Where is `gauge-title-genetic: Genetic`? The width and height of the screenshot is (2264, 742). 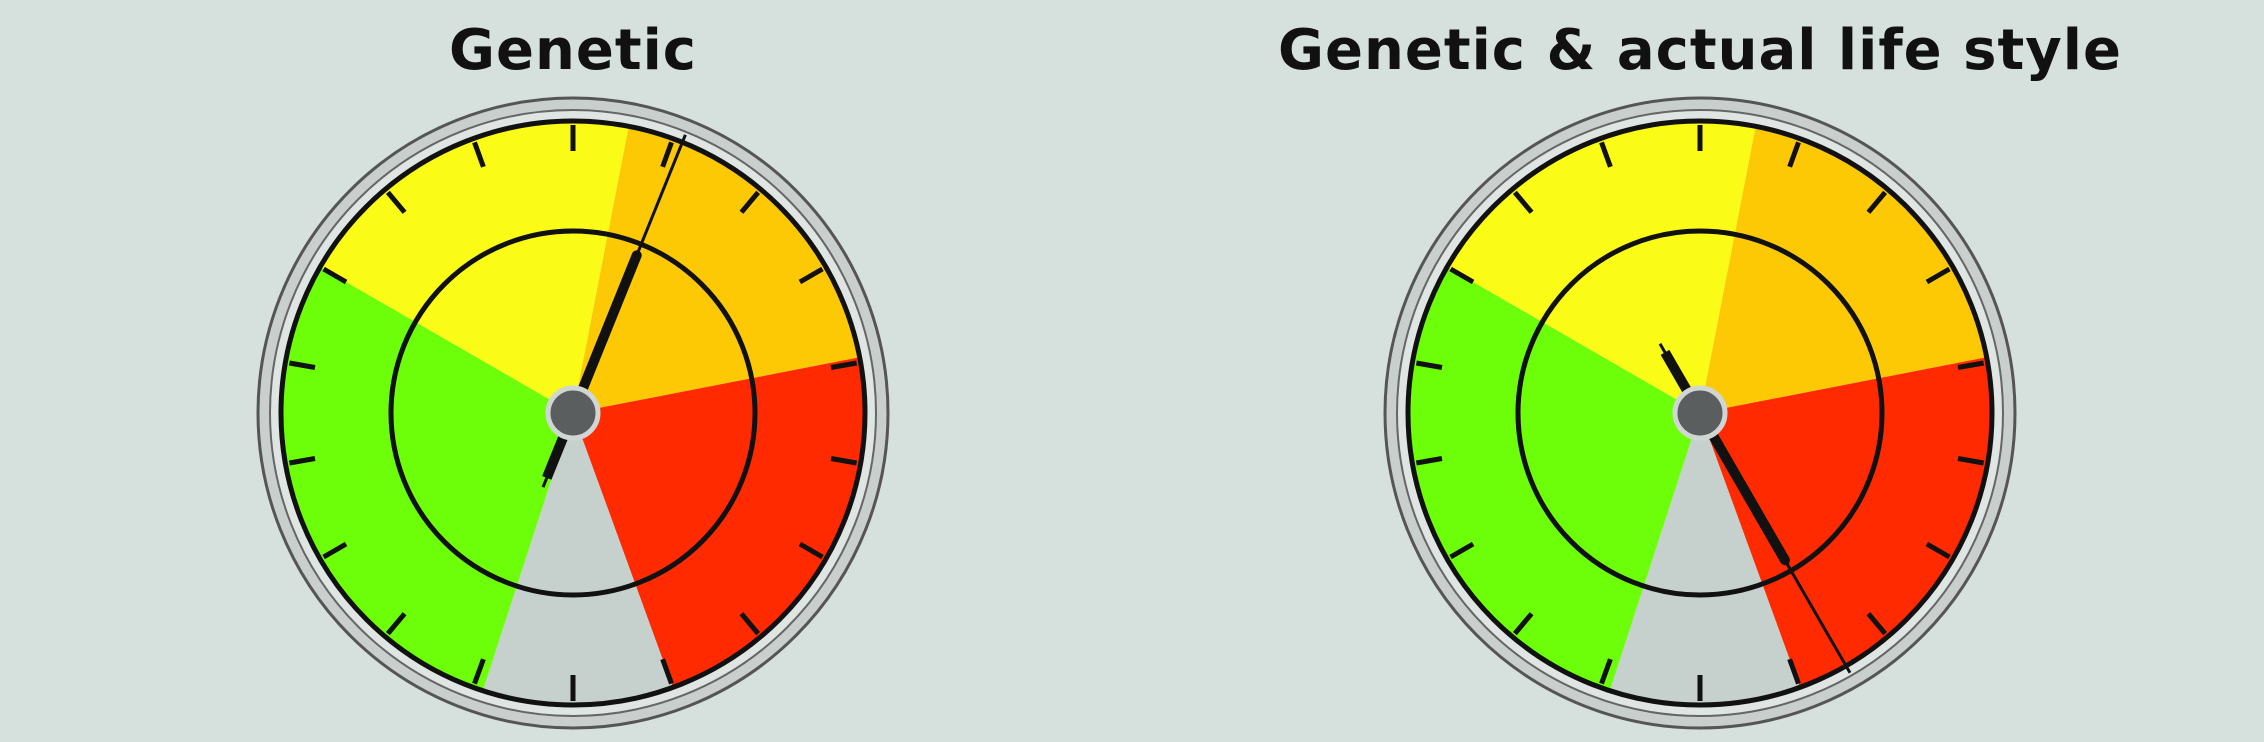 gauge-title-genetic: Genetic is located at coordinates (573, 50).